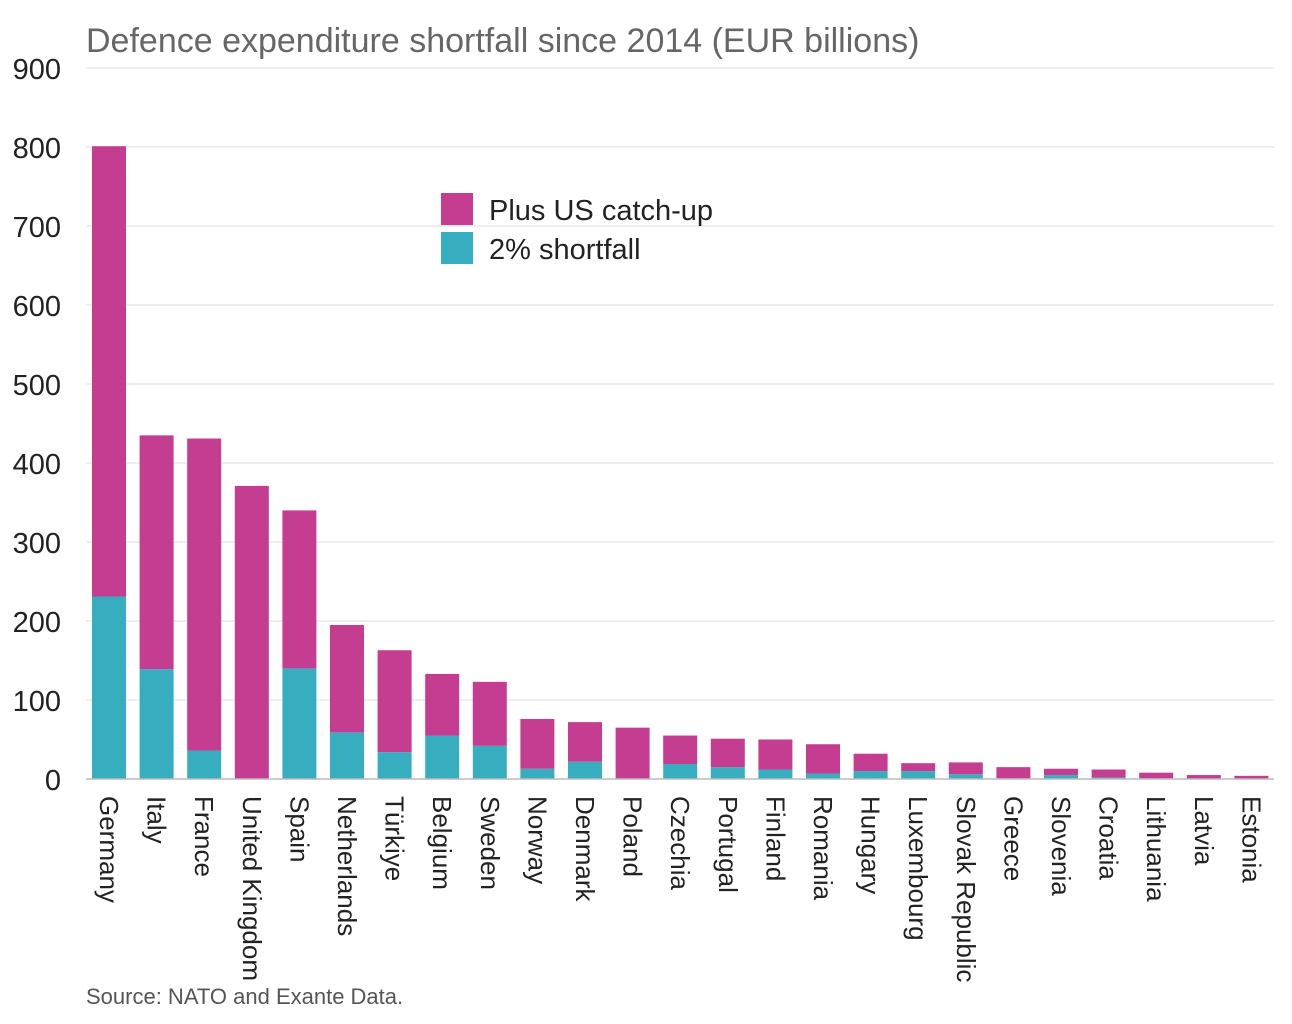 Image resolution: width=1292 pixels, height=1024 pixels. Describe the element at coordinates (1013, 773) in the screenshot. I see `bar-greece-plus-us-catch-up` at that location.